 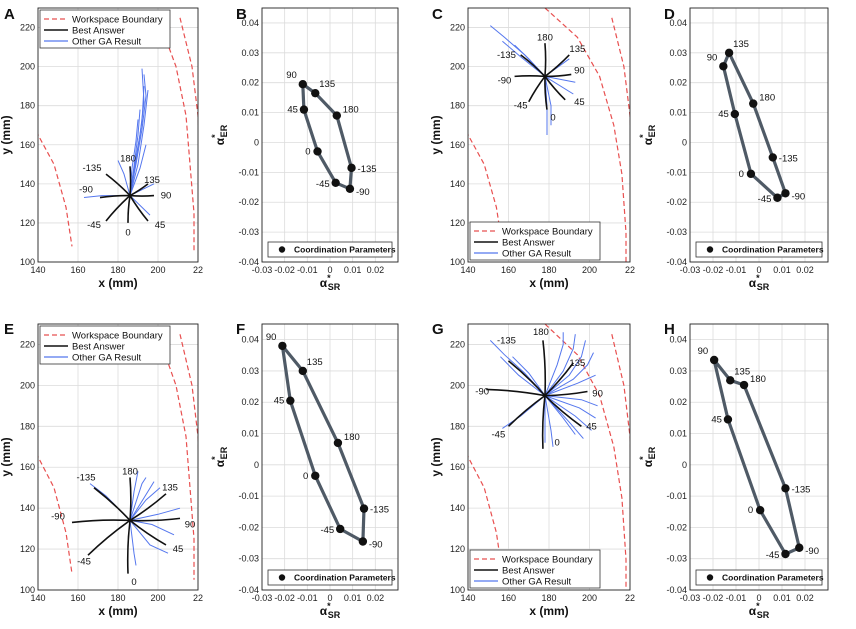 What do you see at coordinates (548, 283) in the screenshot?
I see `x-axis-label: x (mm)` at bounding box center [548, 283].